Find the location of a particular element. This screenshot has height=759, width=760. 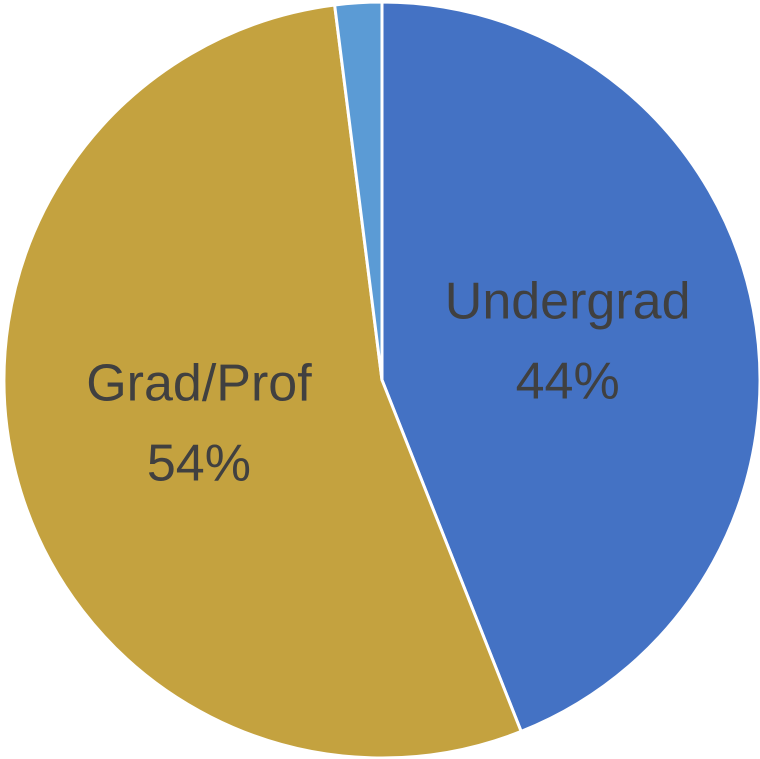

slice-value-label: 44% is located at coordinates (568, 381).